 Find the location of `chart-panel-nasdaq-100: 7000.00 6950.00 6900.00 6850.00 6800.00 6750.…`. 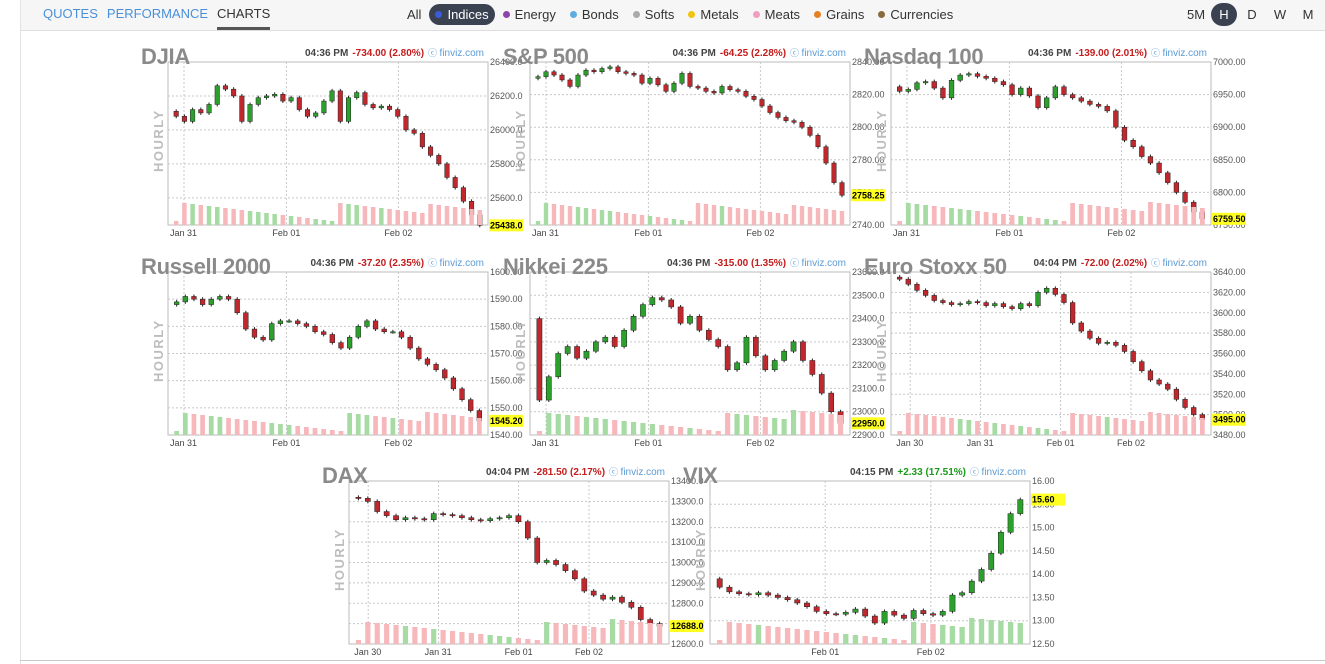

chart-panel-nasdaq-100: 7000.00 6950.00 6900.00 6850.00 6800.00 6750.… is located at coordinates (1055, 144).